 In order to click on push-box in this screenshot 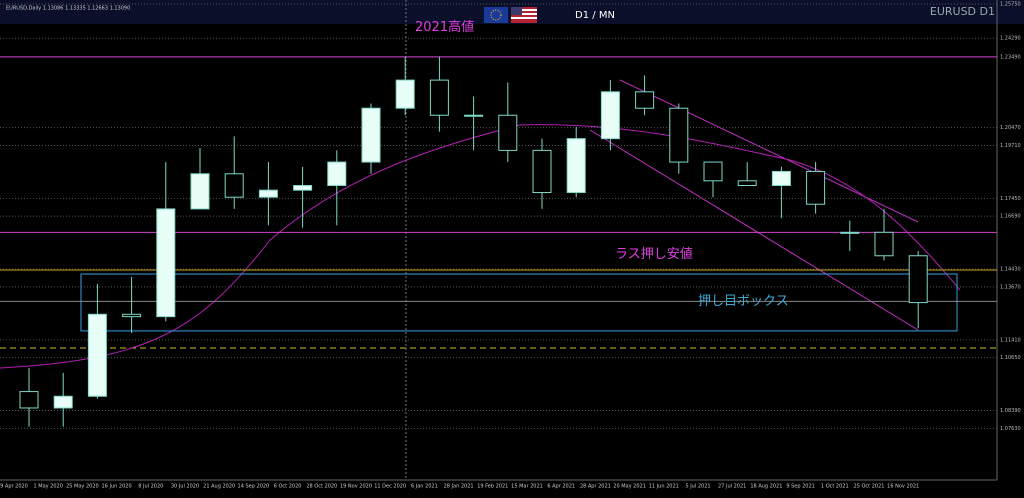, I will do `click(519, 302)`.